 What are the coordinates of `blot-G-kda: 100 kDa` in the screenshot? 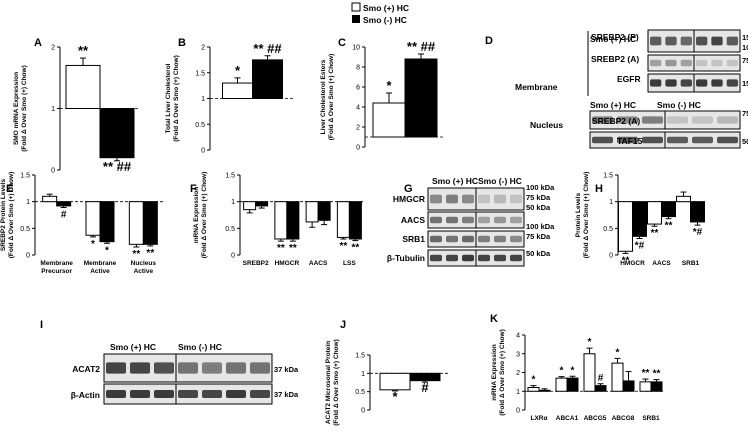 It's located at (540, 226).